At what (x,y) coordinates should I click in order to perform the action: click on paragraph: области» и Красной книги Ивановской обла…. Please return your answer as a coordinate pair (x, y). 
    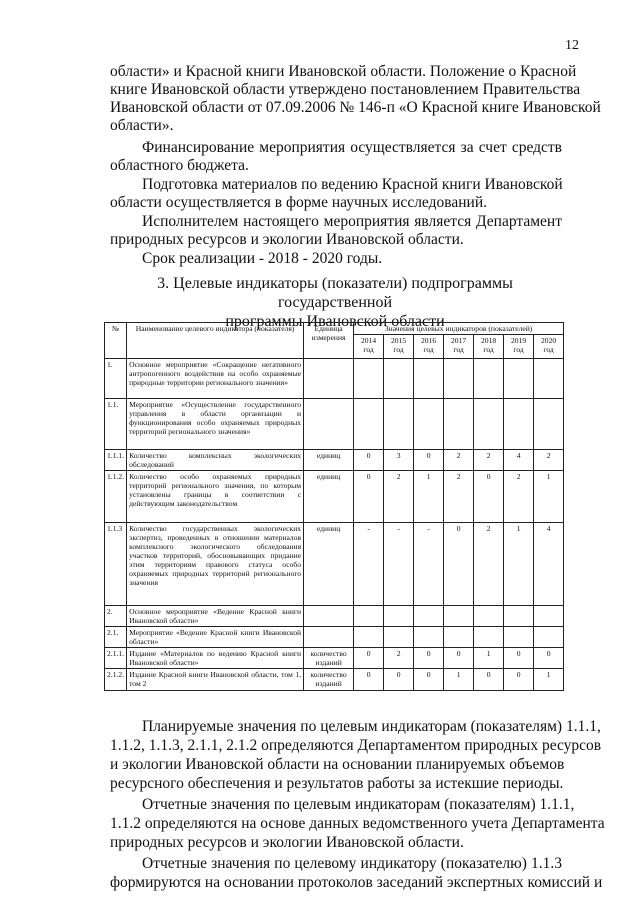
    Looking at the image, I should click on (355, 99).